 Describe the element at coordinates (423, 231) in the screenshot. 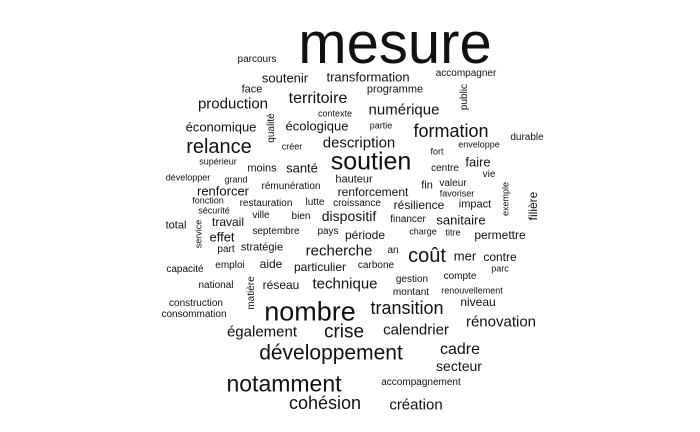

I see `word-charge: charge` at that location.